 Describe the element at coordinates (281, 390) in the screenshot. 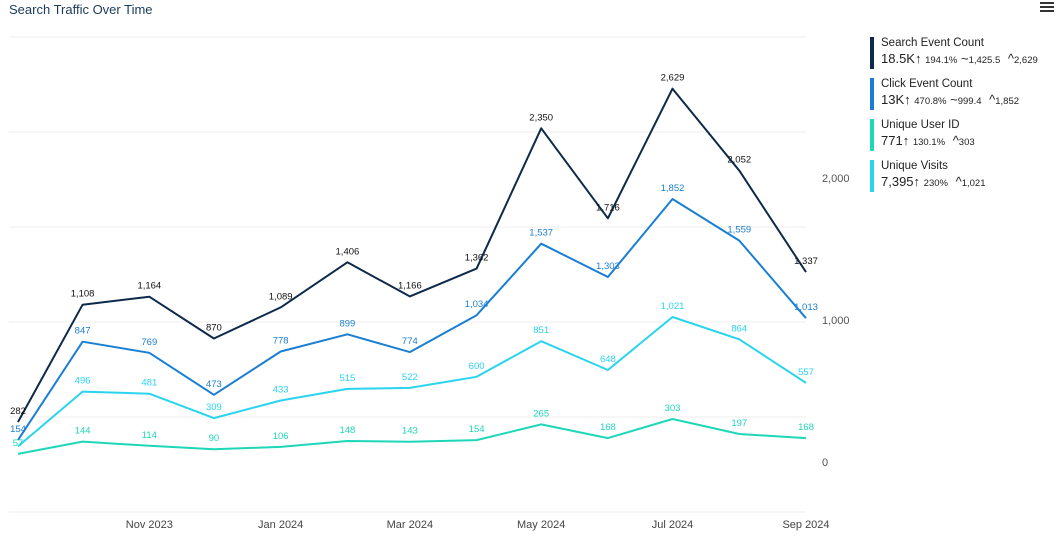

I see `data-label: 433` at that location.